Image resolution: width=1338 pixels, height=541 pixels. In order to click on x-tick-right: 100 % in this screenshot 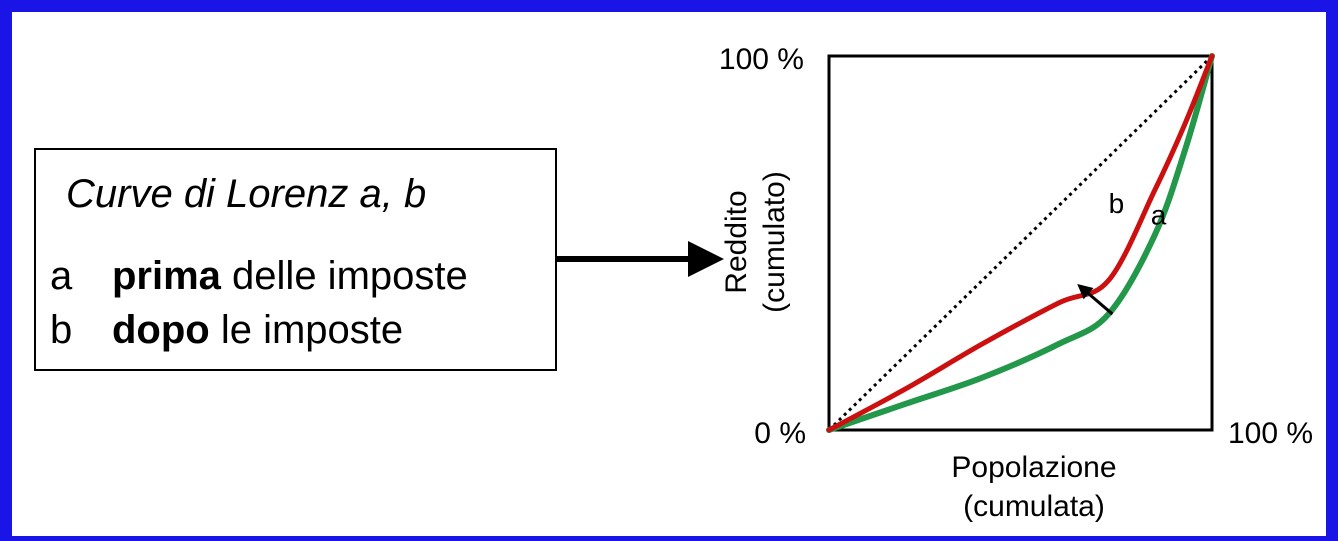, I will do `click(1270, 433)`.